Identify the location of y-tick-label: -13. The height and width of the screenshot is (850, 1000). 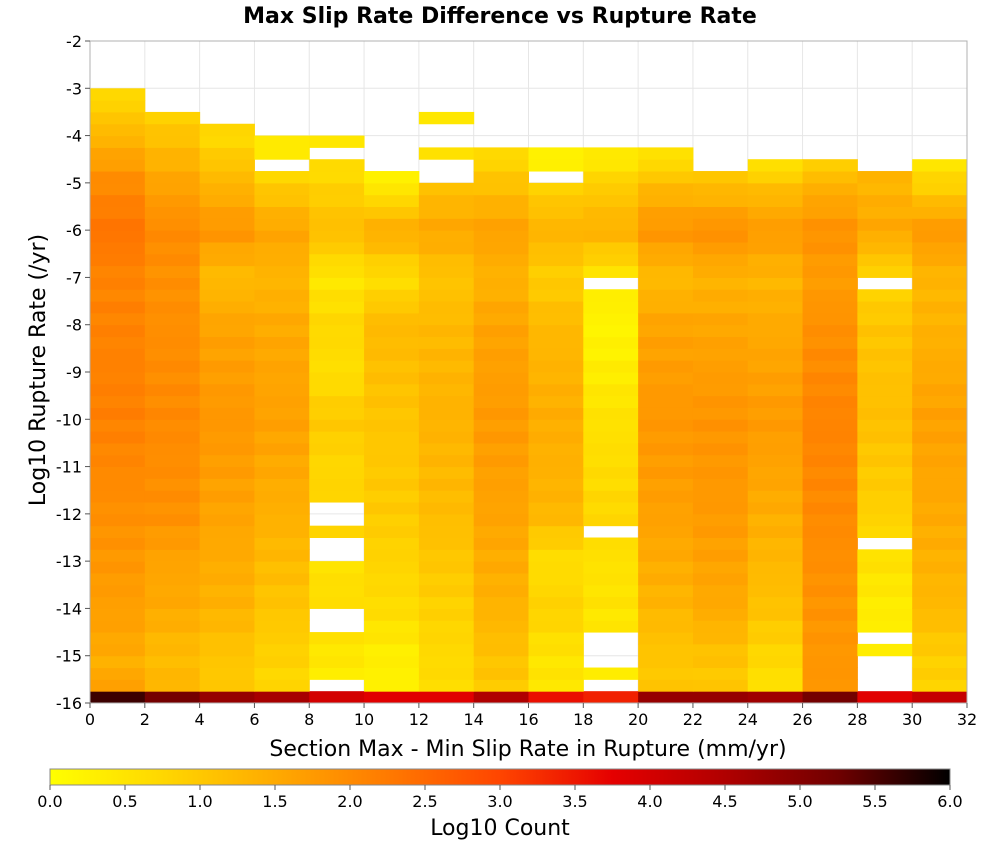
(69, 561).